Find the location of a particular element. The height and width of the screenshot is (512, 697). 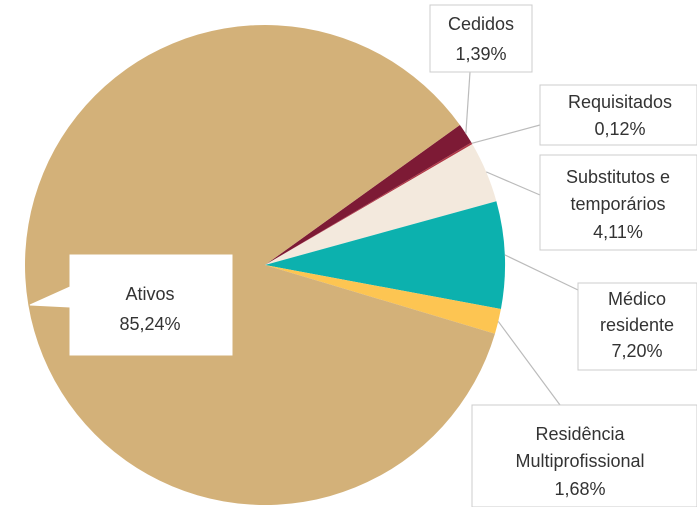

data-label: Requisitados 0,12% is located at coordinates (620, 115).